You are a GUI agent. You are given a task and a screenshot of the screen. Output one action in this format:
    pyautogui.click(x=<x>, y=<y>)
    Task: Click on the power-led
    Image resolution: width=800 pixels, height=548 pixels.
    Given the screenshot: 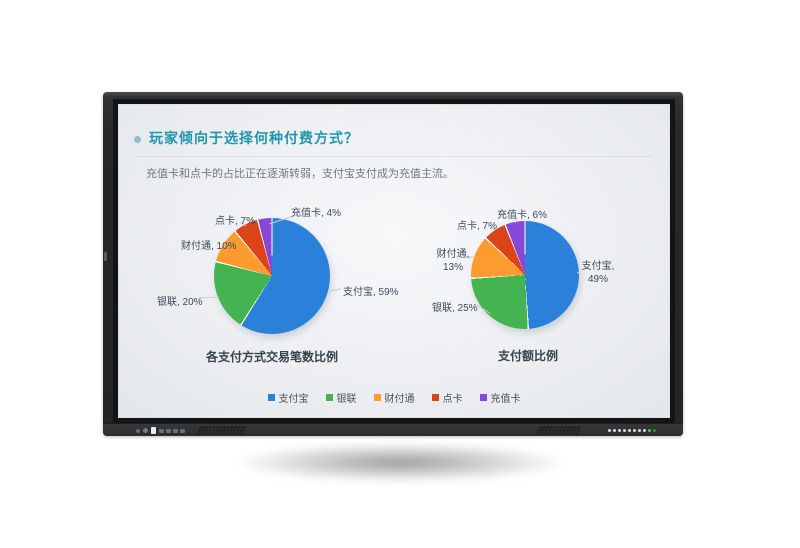 What is the action you would take?
    pyautogui.click(x=649, y=430)
    